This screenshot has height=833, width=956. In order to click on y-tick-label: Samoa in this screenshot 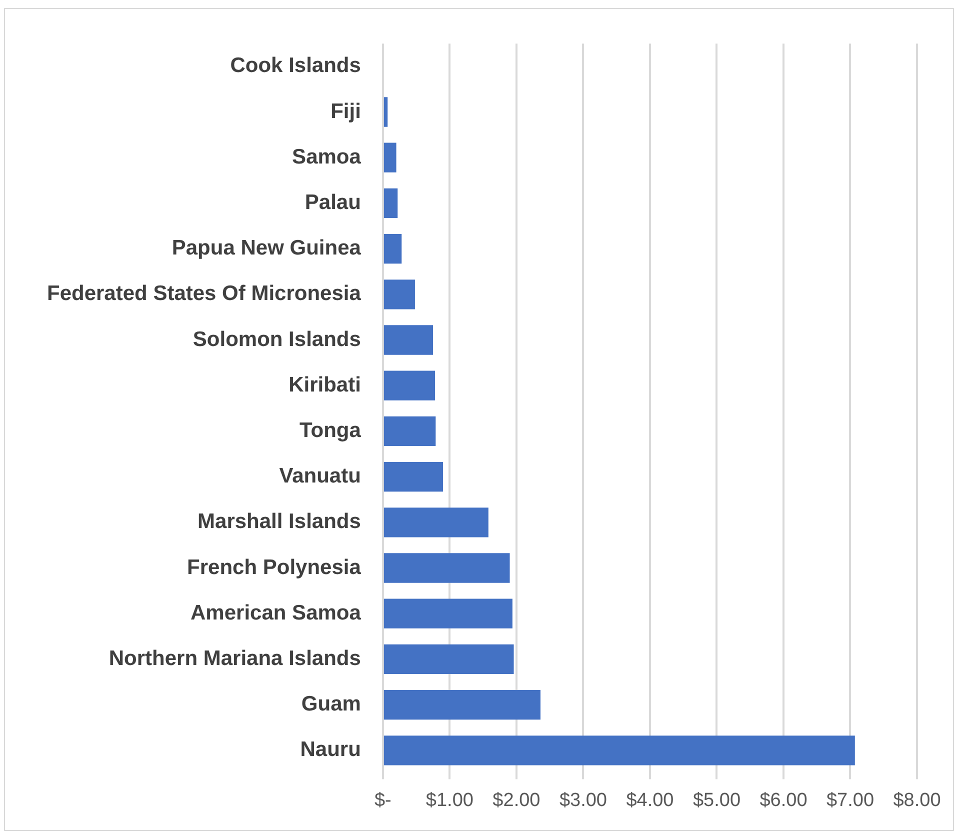, I will do `click(327, 156)`.